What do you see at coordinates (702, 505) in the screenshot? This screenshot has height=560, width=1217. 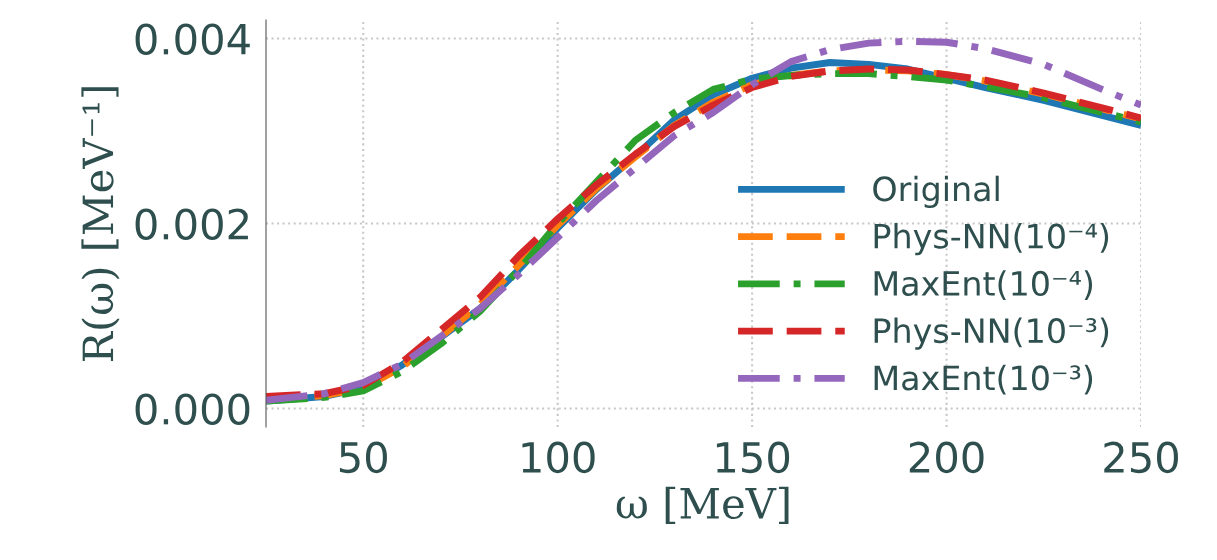 I see `x-axis-title: ω [MeV]` at bounding box center [702, 505].